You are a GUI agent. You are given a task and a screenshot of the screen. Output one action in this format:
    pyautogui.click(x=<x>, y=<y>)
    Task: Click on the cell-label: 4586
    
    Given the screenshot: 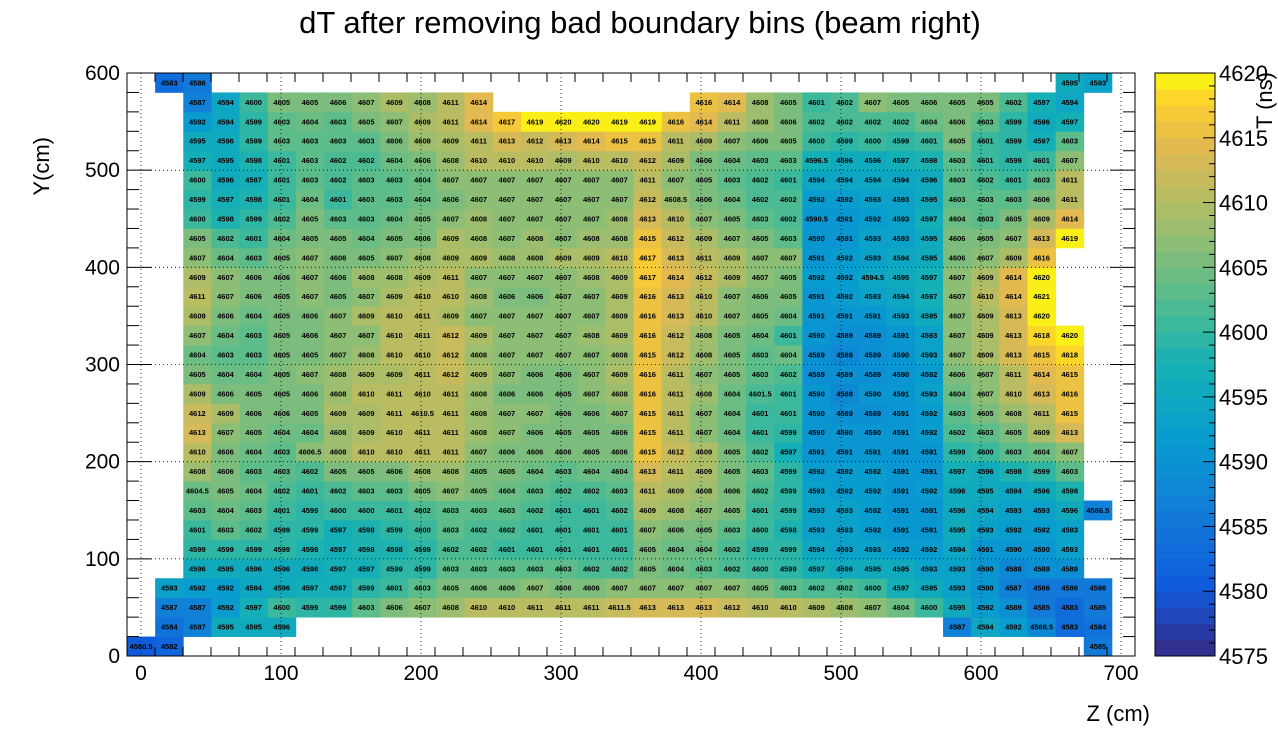 What is the action you would take?
    pyautogui.click(x=1097, y=588)
    